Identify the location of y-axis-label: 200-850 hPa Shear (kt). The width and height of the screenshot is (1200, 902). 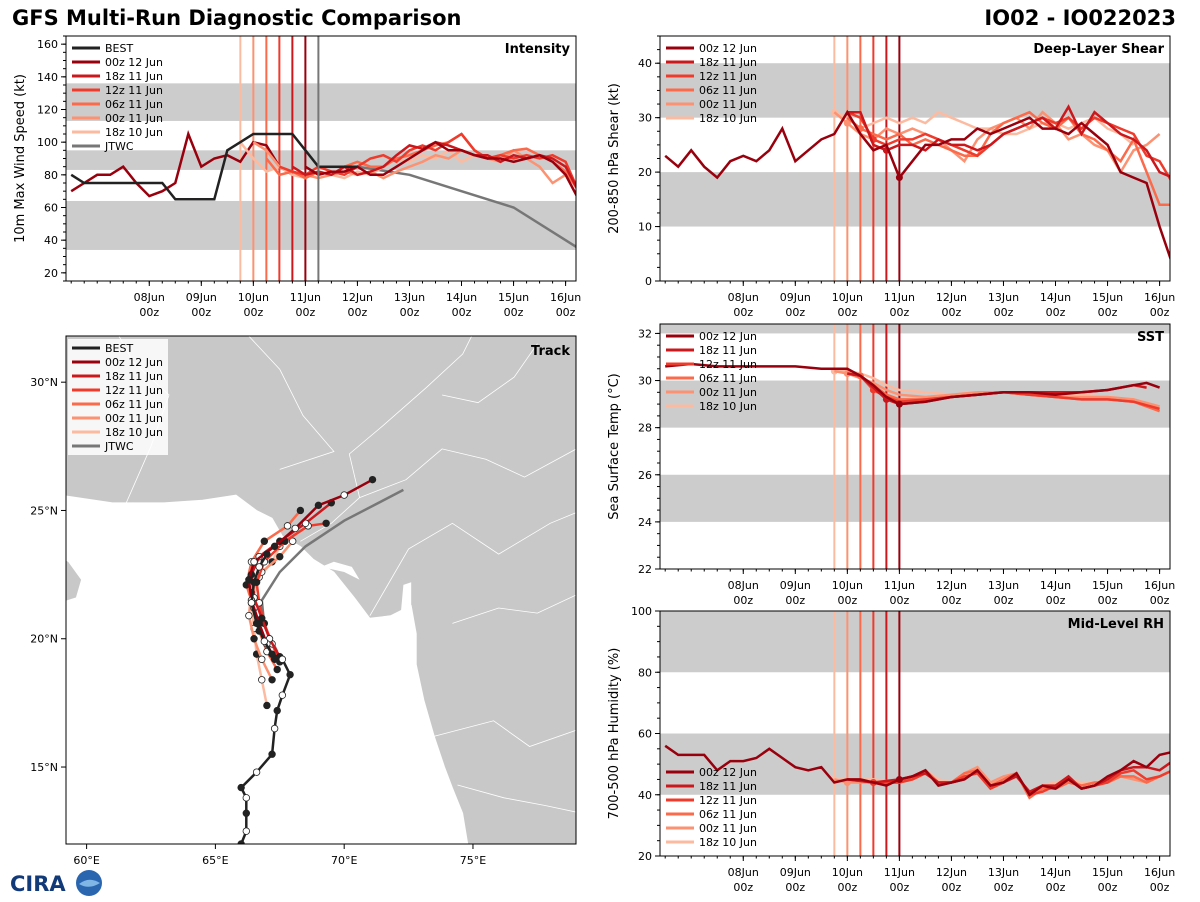
(614, 158).